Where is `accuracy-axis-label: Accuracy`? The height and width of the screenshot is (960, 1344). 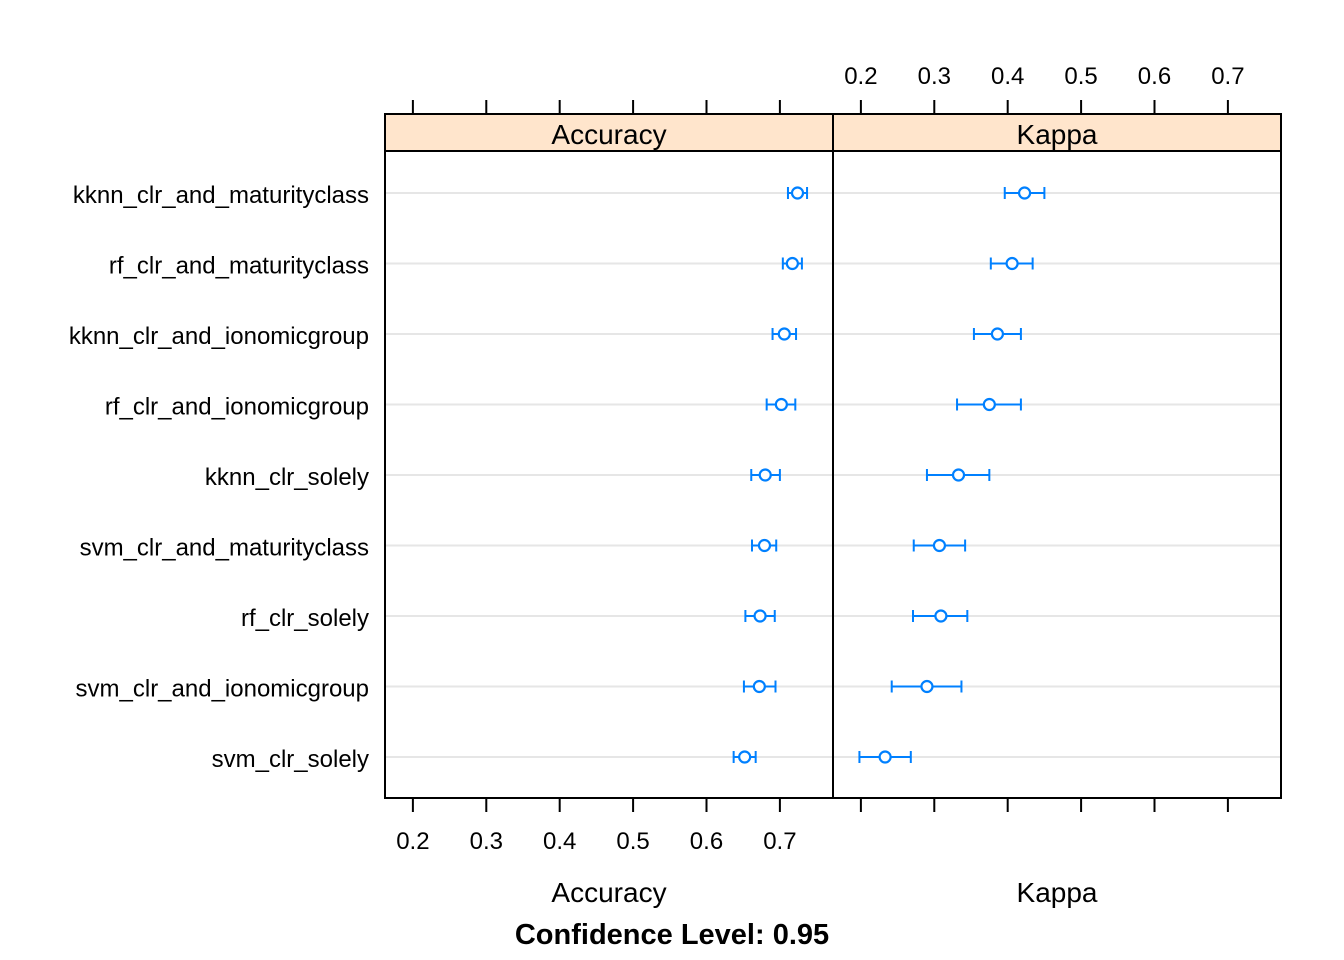
accuracy-axis-label: Accuracy is located at coordinates (608, 892).